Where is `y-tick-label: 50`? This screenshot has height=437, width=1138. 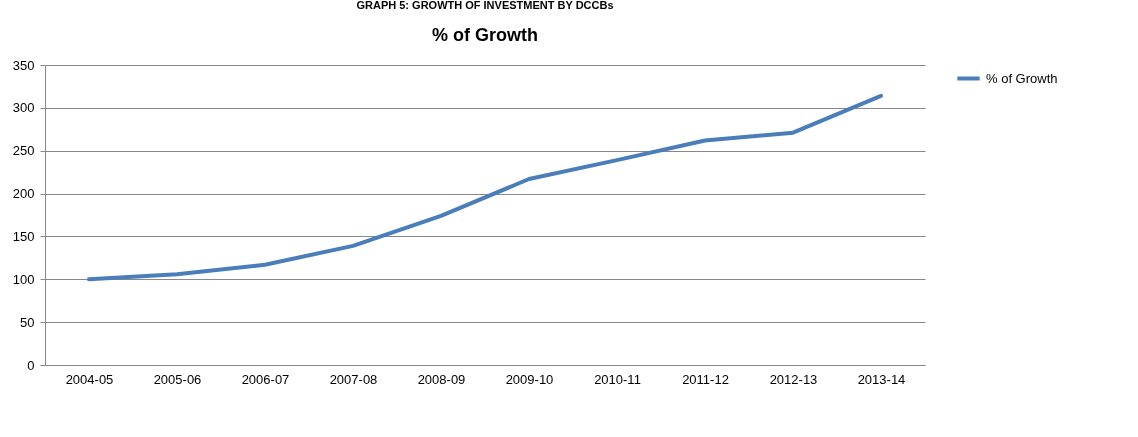 y-tick-label: 50 is located at coordinates (27, 322).